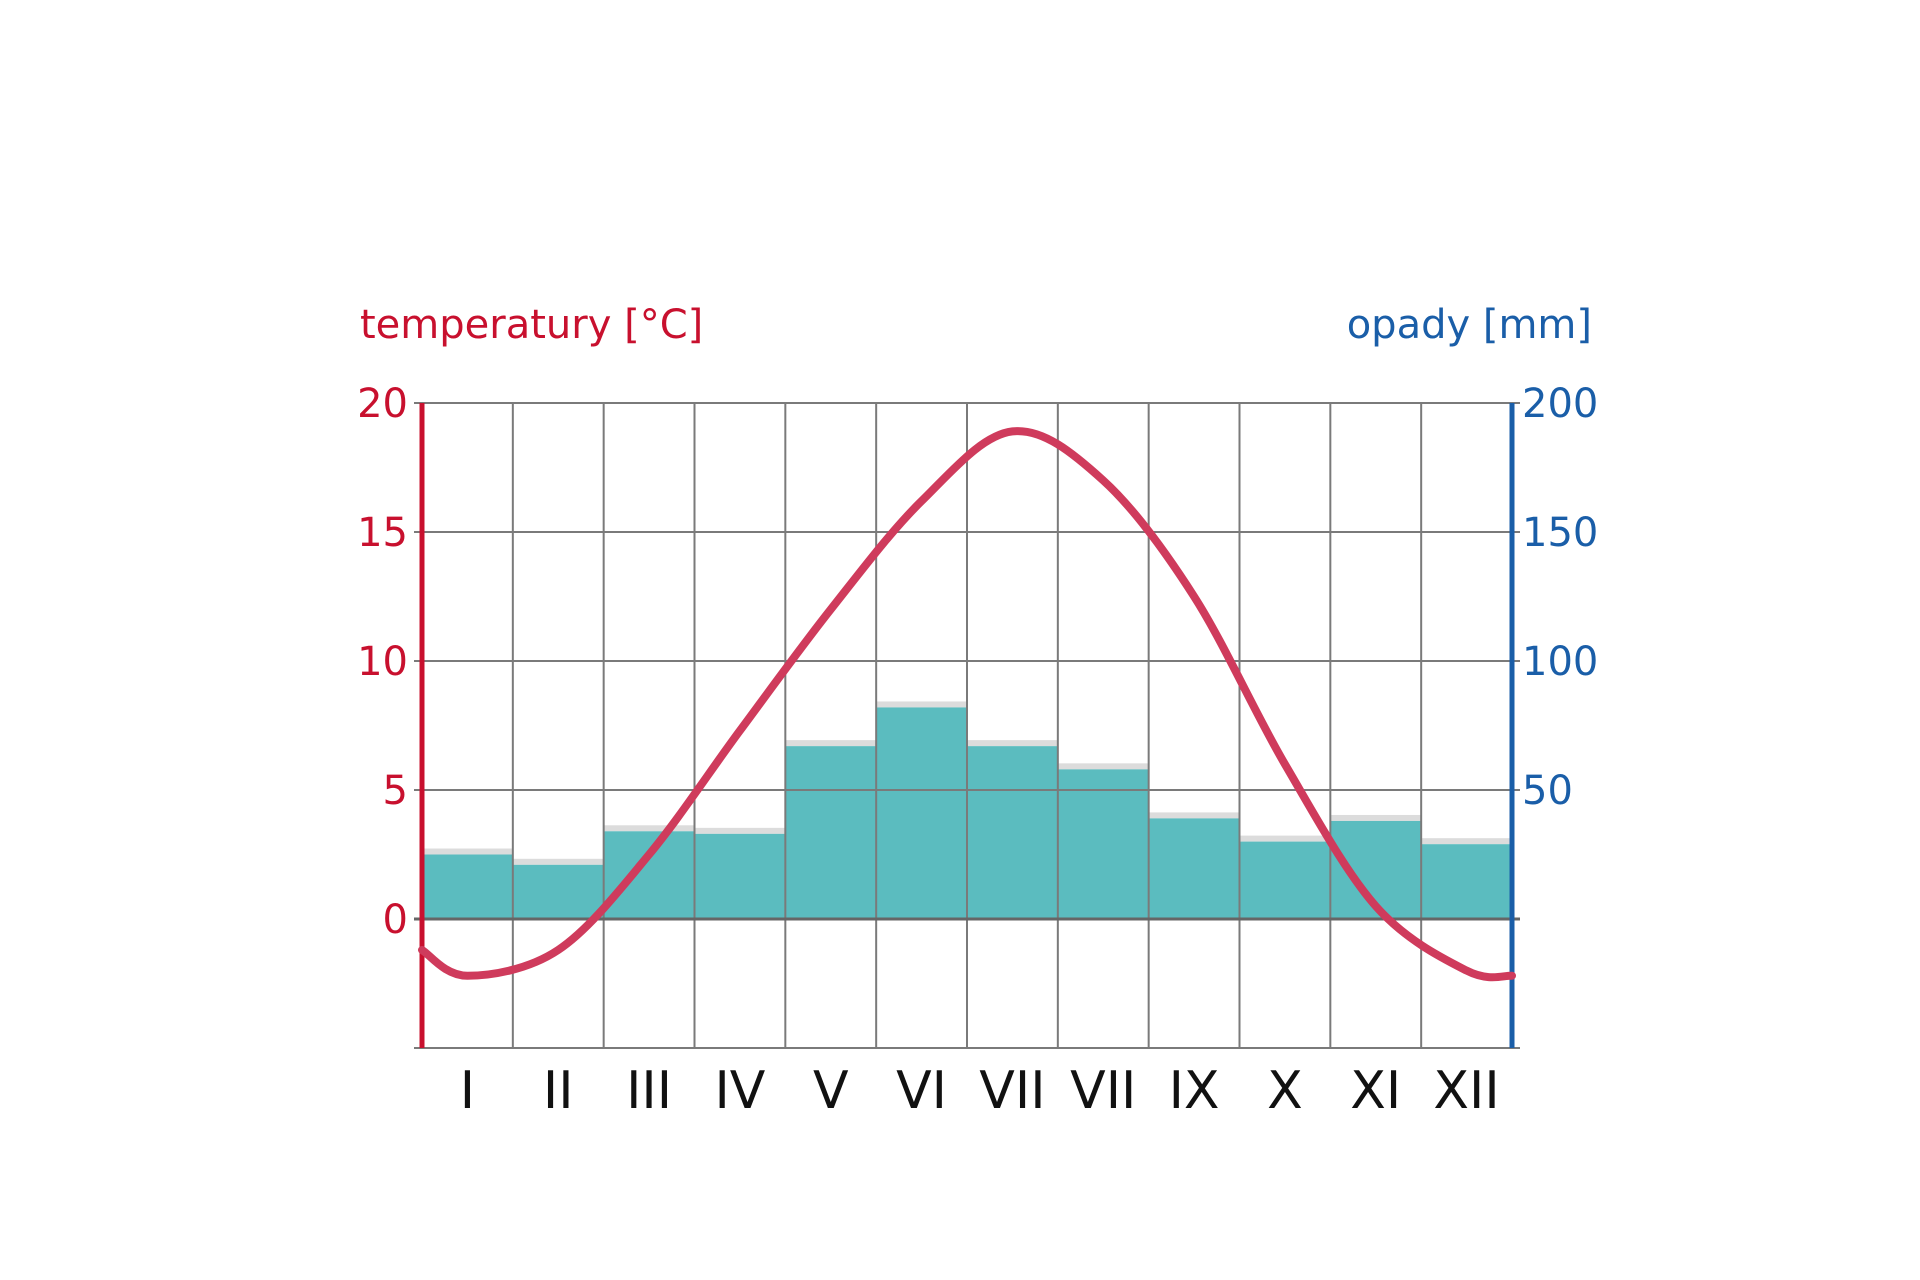 This screenshot has height=1280, width=1920. What do you see at coordinates (531, 325) in the screenshot?
I see `left-axis-title: temperatury [°C]` at bounding box center [531, 325].